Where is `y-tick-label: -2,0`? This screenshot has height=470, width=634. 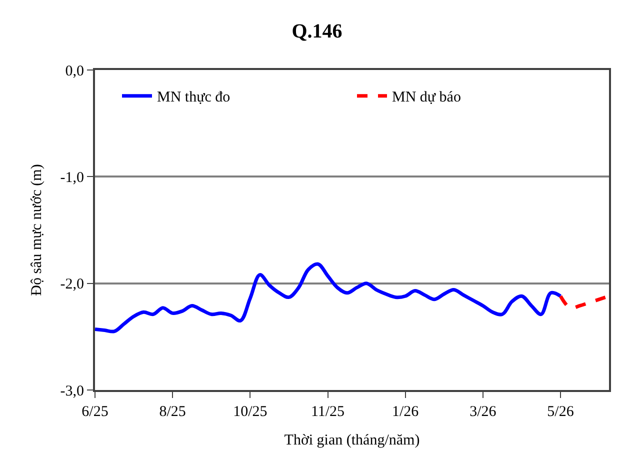 y-tick-label: -2,0 is located at coordinates (72, 284).